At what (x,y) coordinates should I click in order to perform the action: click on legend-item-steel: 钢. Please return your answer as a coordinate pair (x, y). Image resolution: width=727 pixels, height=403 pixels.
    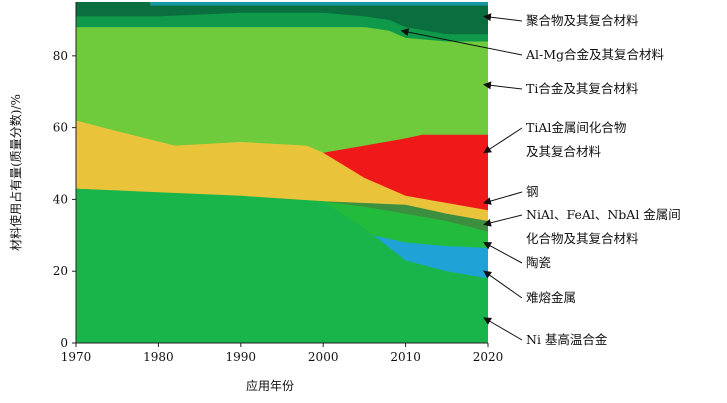
    Looking at the image, I should click on (511, 194).